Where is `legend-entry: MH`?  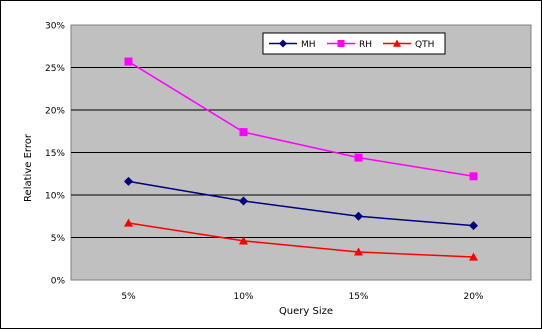 legend-entry: MH is located at coordinates (292, 44).